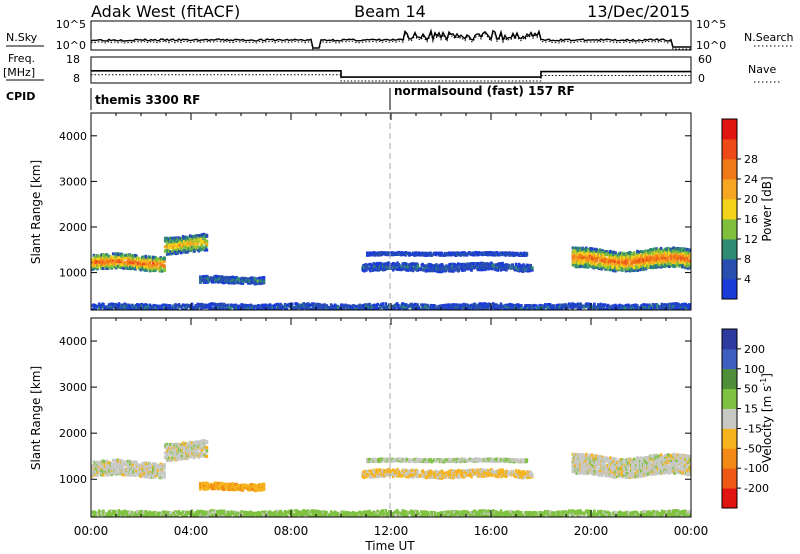  Describe the element at coordinates (391, 73) in the screenshot. I see `freq-trace` at that location.